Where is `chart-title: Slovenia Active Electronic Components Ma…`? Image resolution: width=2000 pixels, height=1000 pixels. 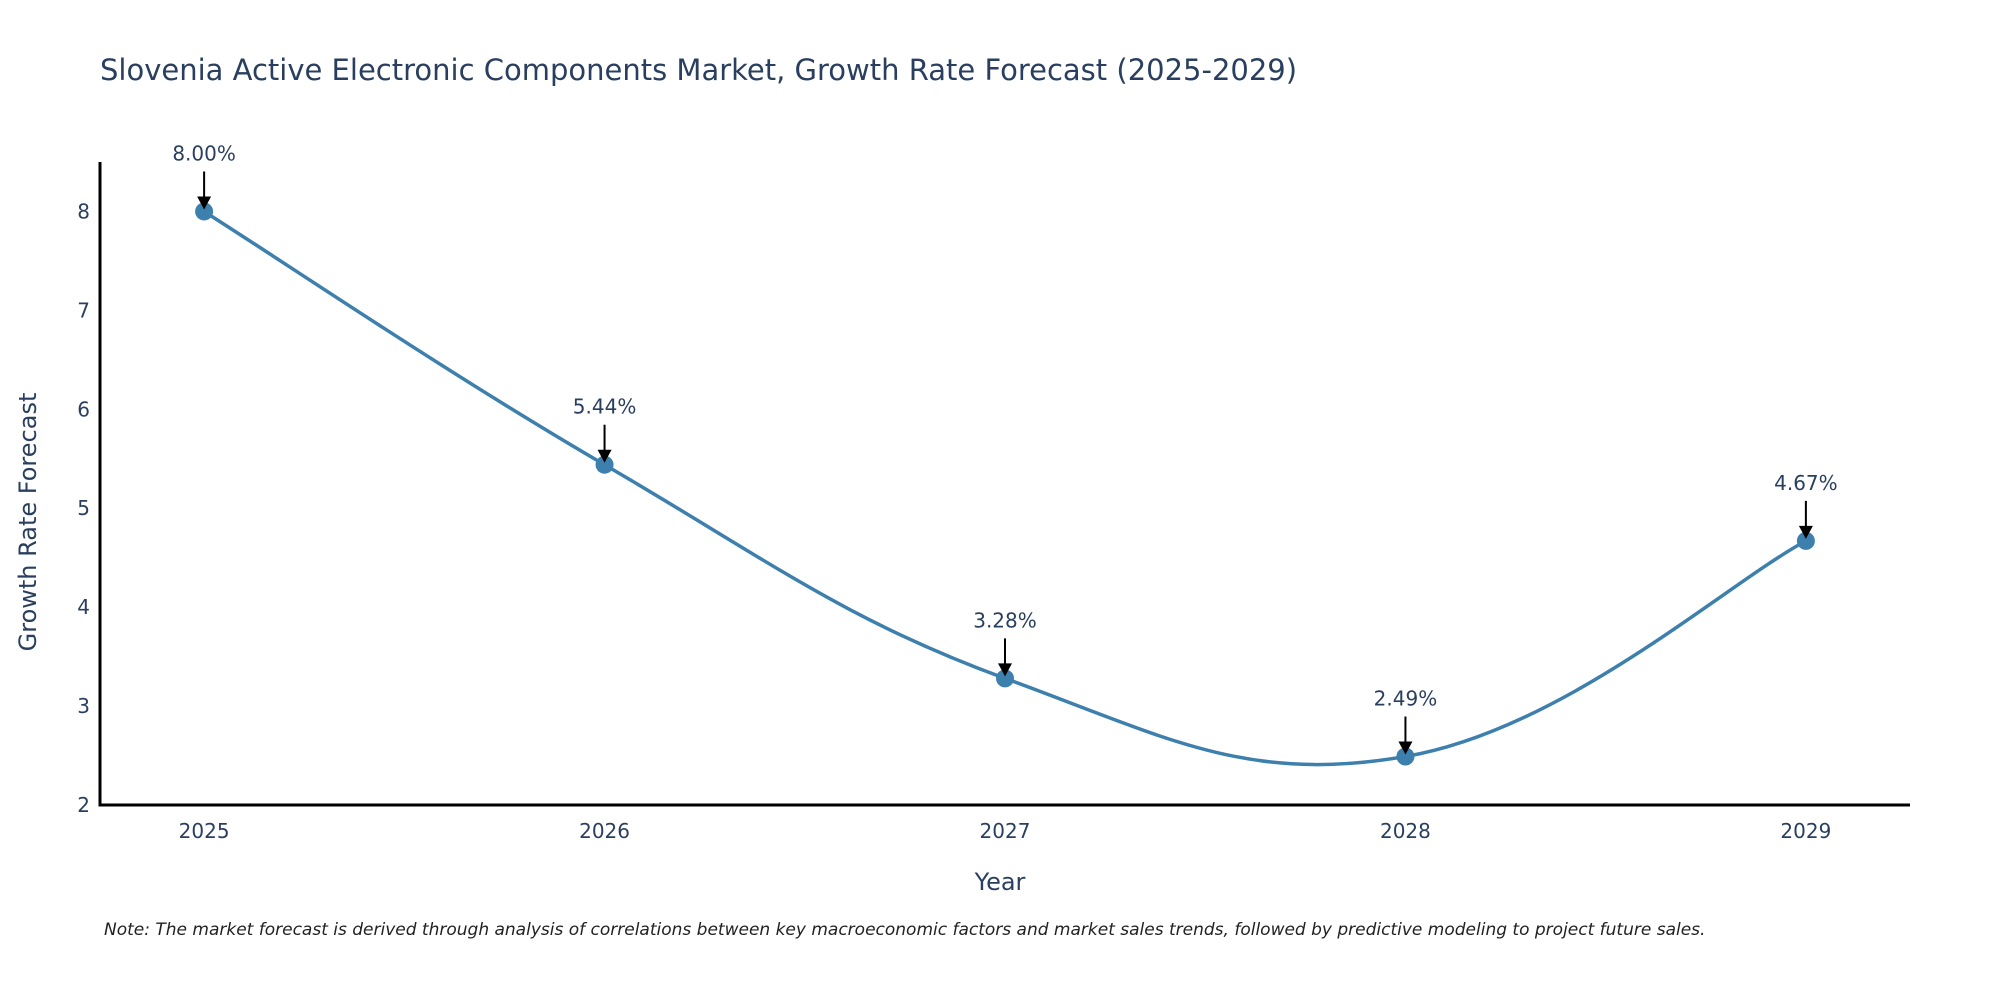 chart-title: Slovenia Active Electronic Components Ma… is located at coordinates (698, 70).